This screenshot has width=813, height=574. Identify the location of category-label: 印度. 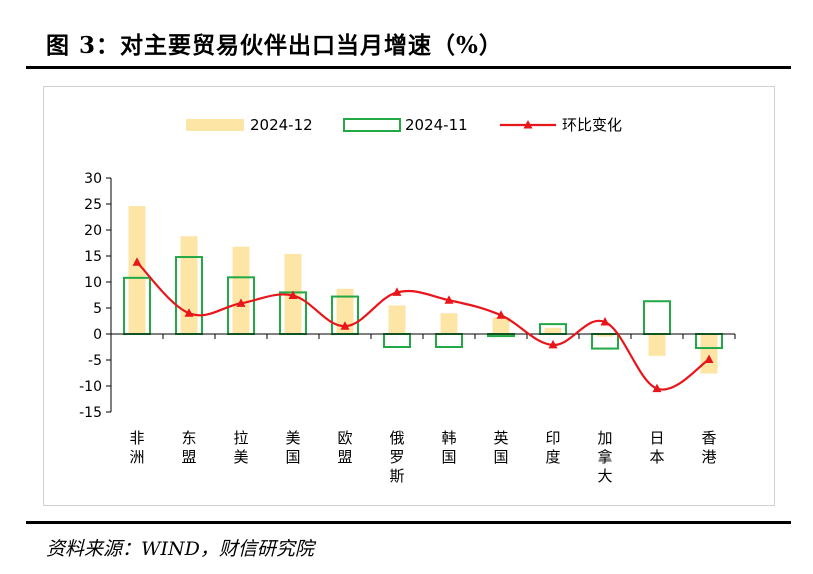
(552, 447).